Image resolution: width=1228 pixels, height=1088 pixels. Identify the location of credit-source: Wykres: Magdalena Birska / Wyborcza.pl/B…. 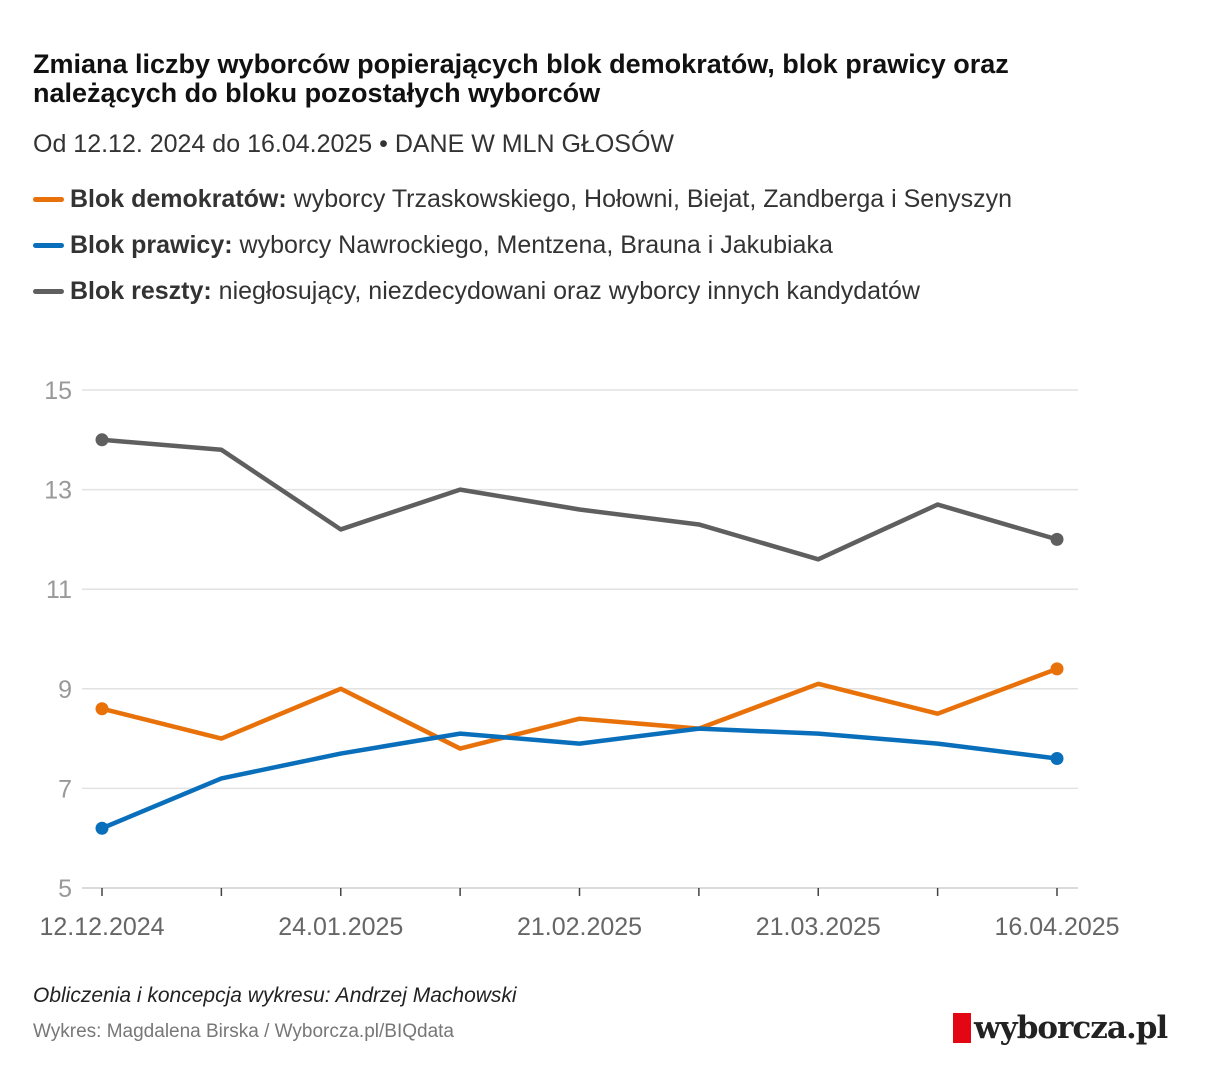
(243, 1031).